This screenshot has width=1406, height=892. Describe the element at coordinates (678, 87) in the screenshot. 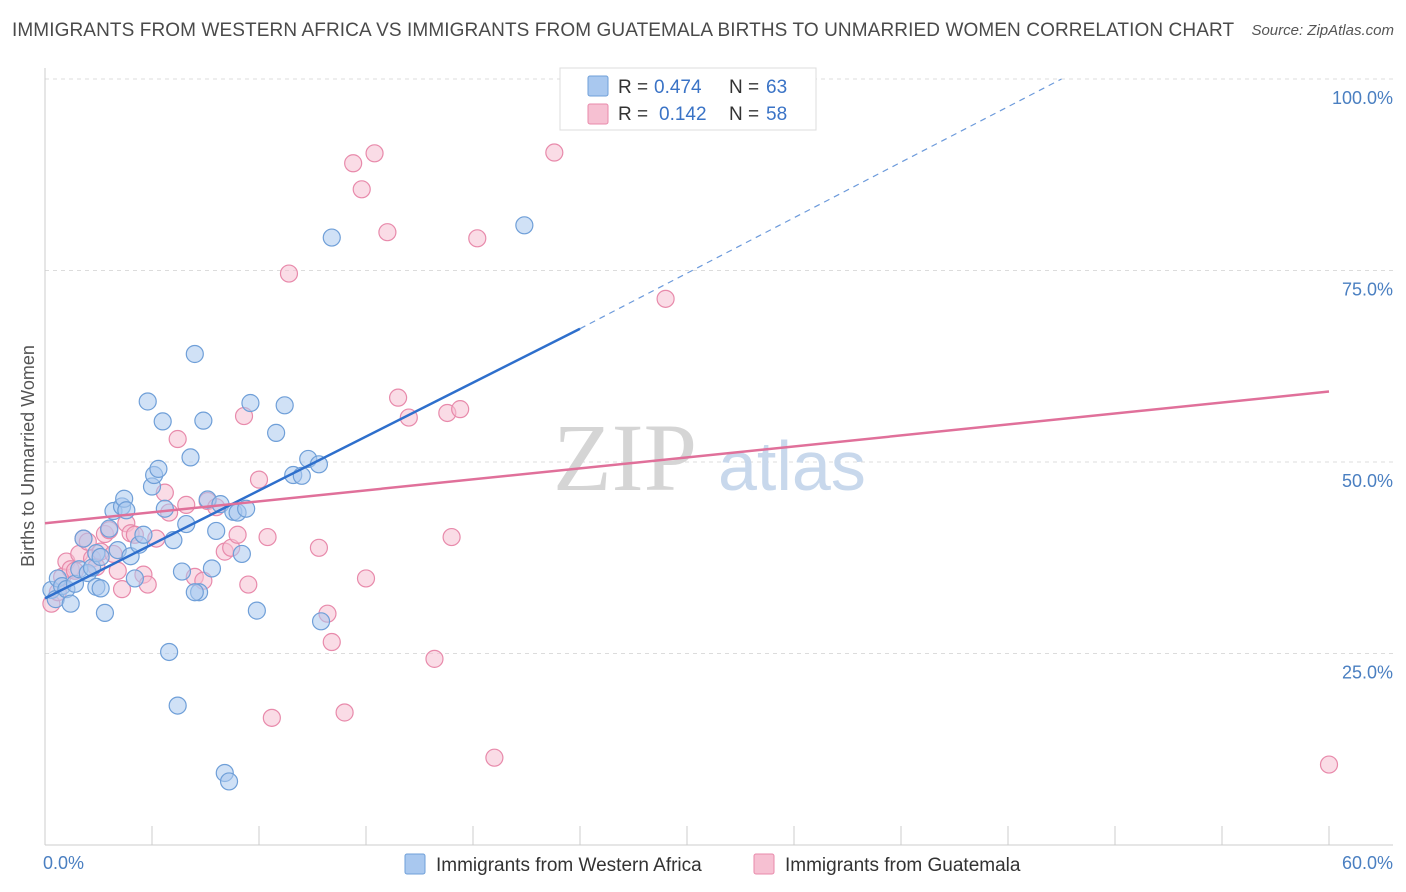

I see `legend-r-value-1: 0.474` at that location.